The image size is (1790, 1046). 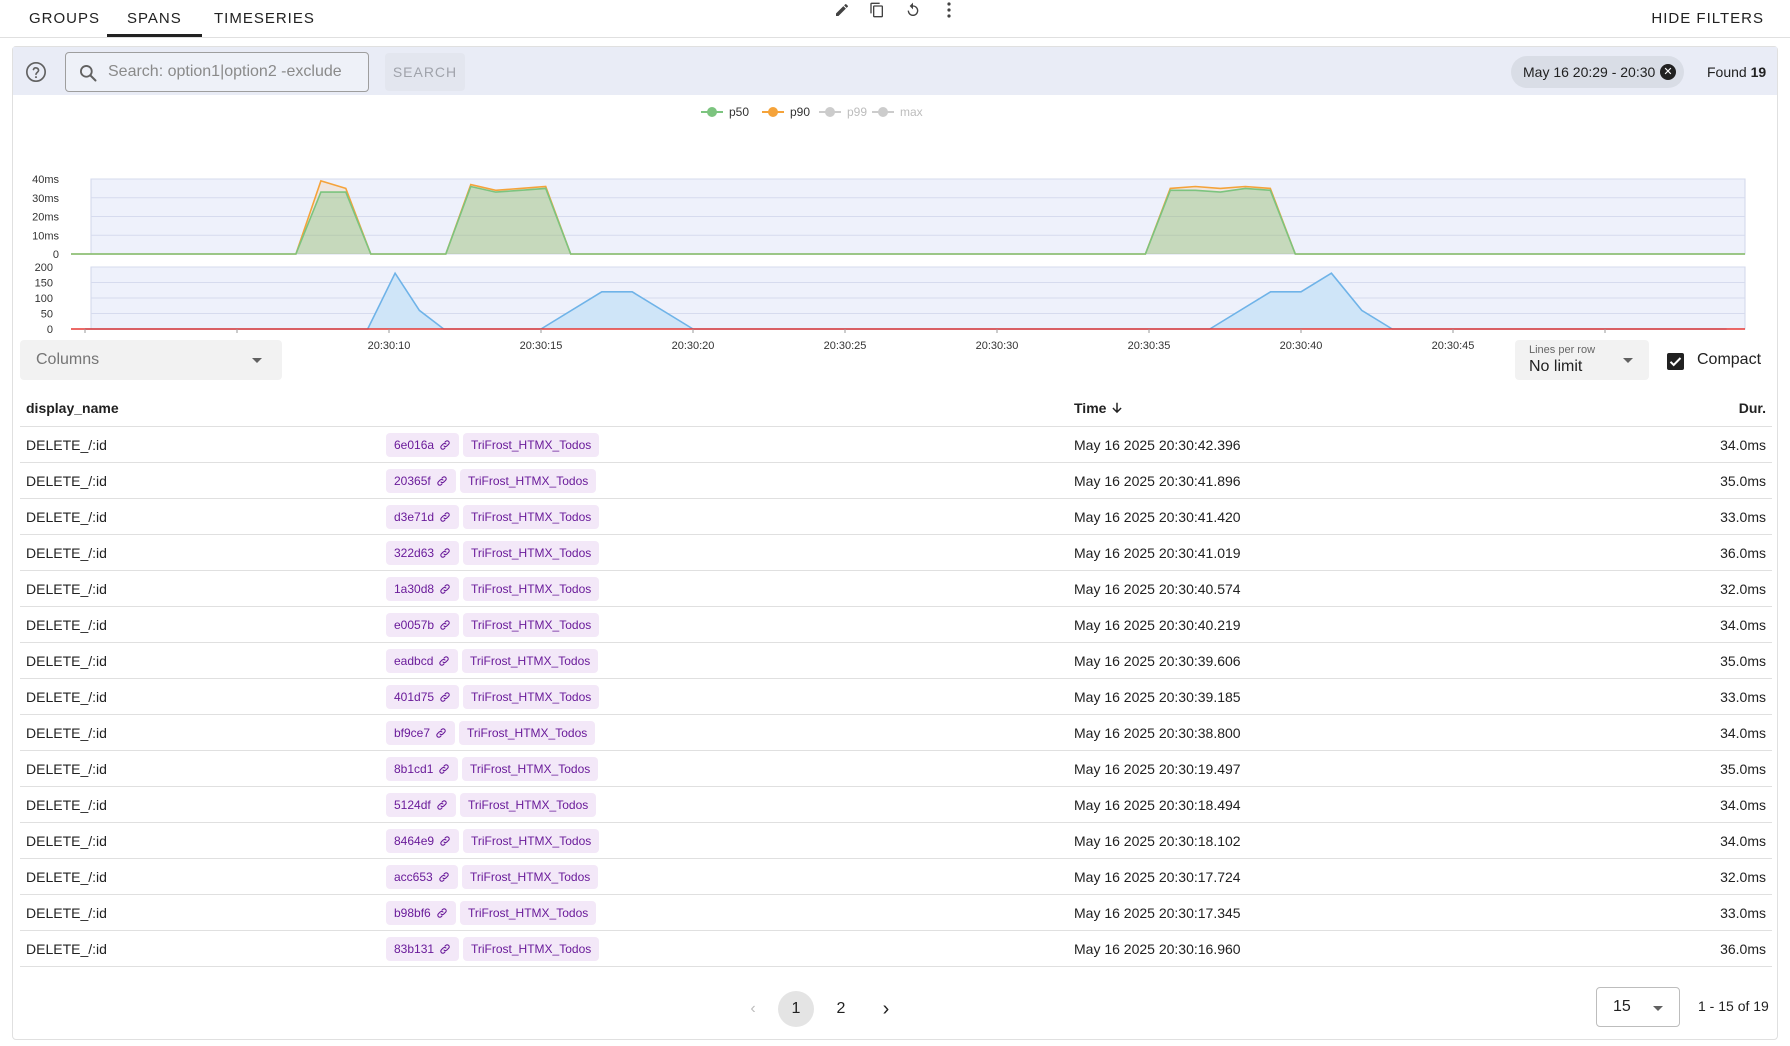 I want to click on search-field, so click(x=217, y=72).